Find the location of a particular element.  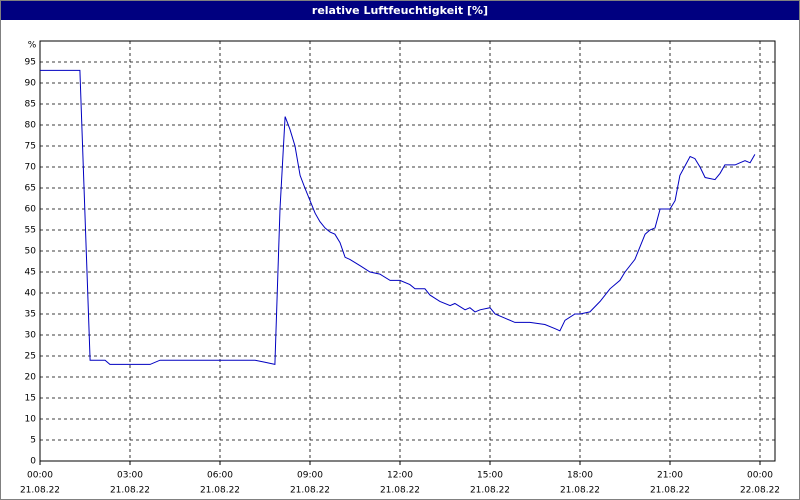

y-tick-label: 95 is located at coordinates (30, 63).